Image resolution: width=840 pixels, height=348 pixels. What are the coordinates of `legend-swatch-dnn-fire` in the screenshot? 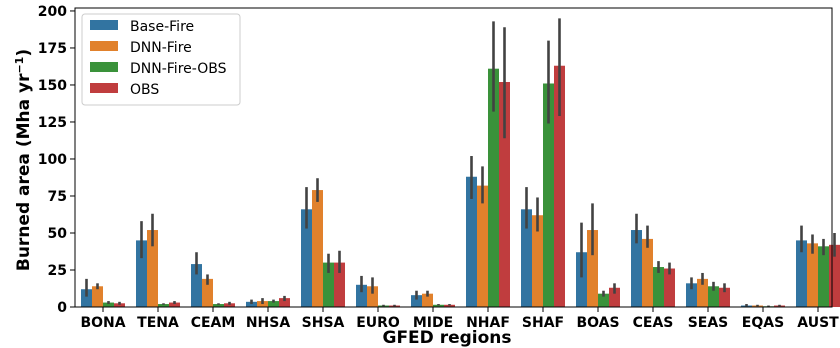 It's located at (104, 46).